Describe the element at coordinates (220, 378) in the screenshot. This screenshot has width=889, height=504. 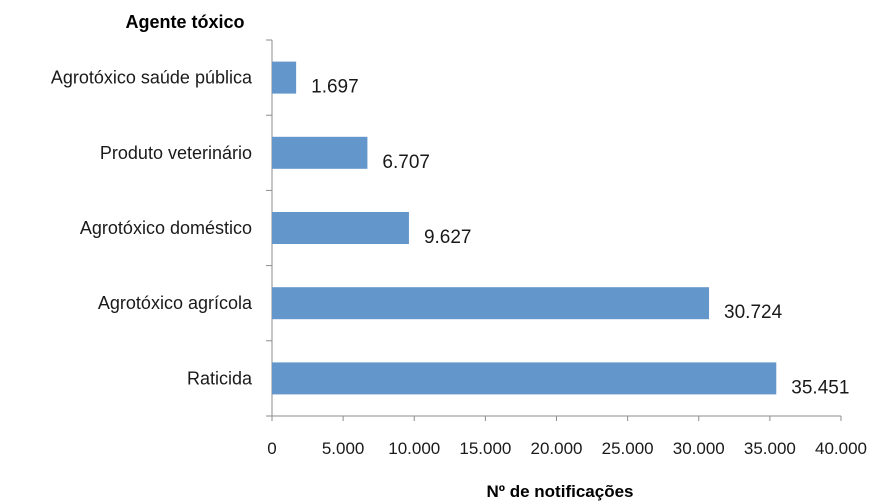
I see `category-label: Raticida` at that location.